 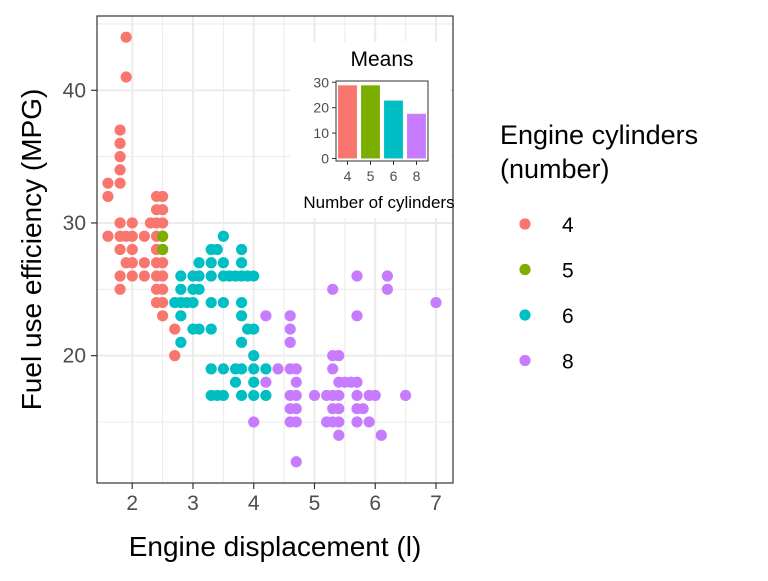 What do you see at coordinates (381, 59) in the screenshot?
I see `inset-title: Means` at bounding box center [381, 59].